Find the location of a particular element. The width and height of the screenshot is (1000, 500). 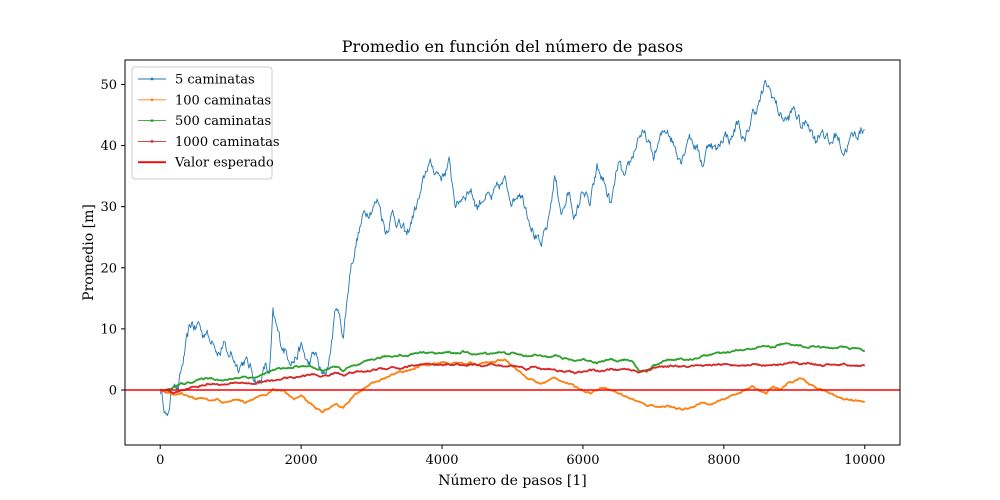

legend-label: 500 caminatas is located at coordinates (223, 121).